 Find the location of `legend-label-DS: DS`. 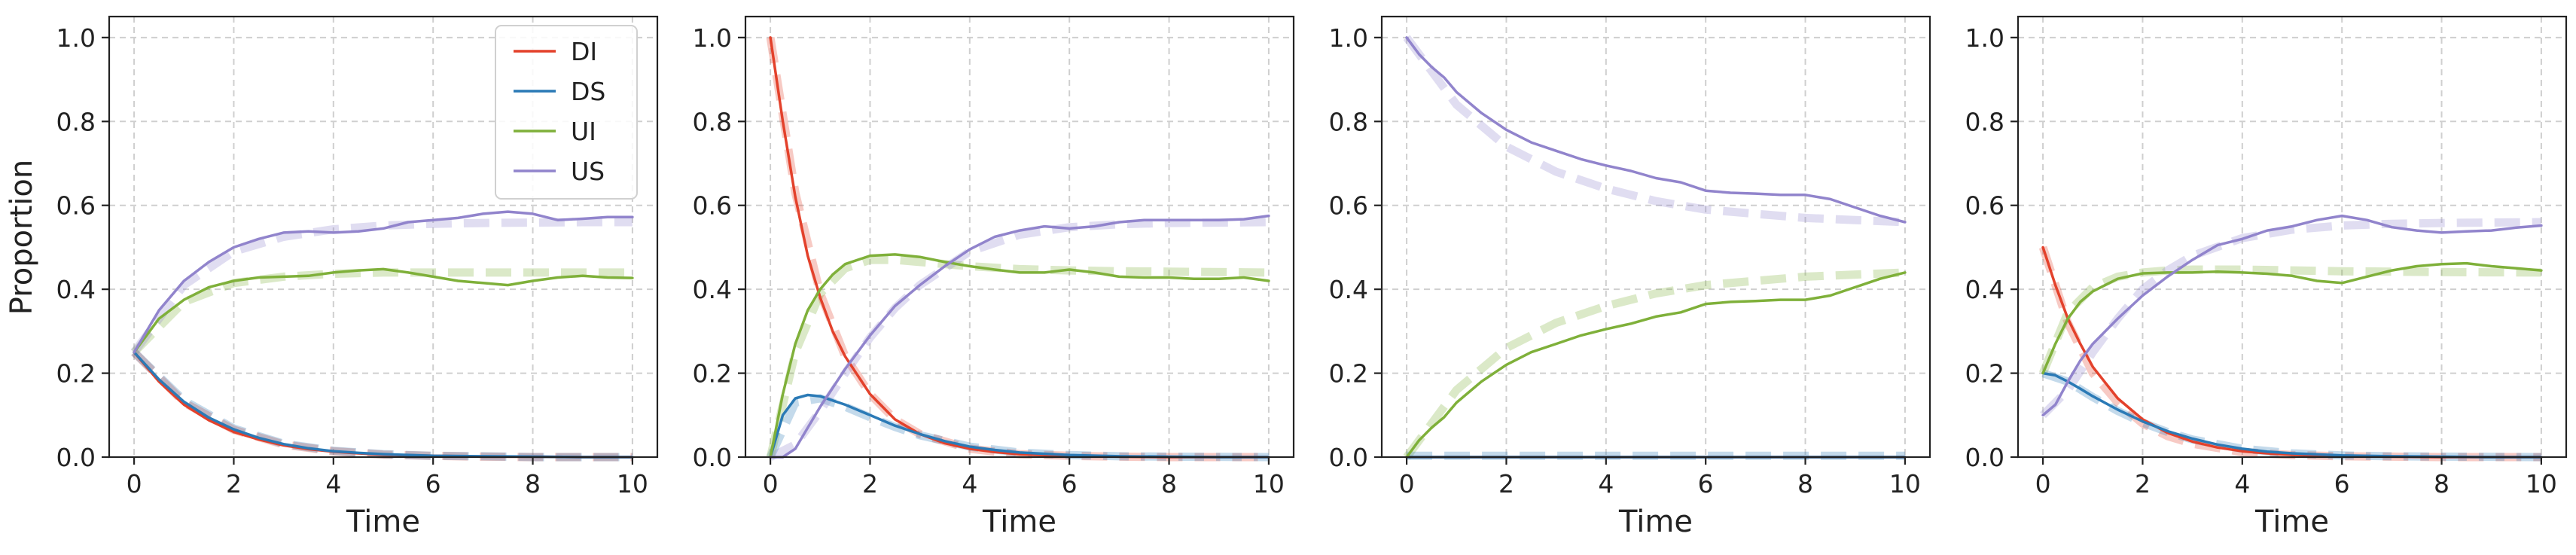

legend-label-DS: DS is located at coordinates (588, 91).